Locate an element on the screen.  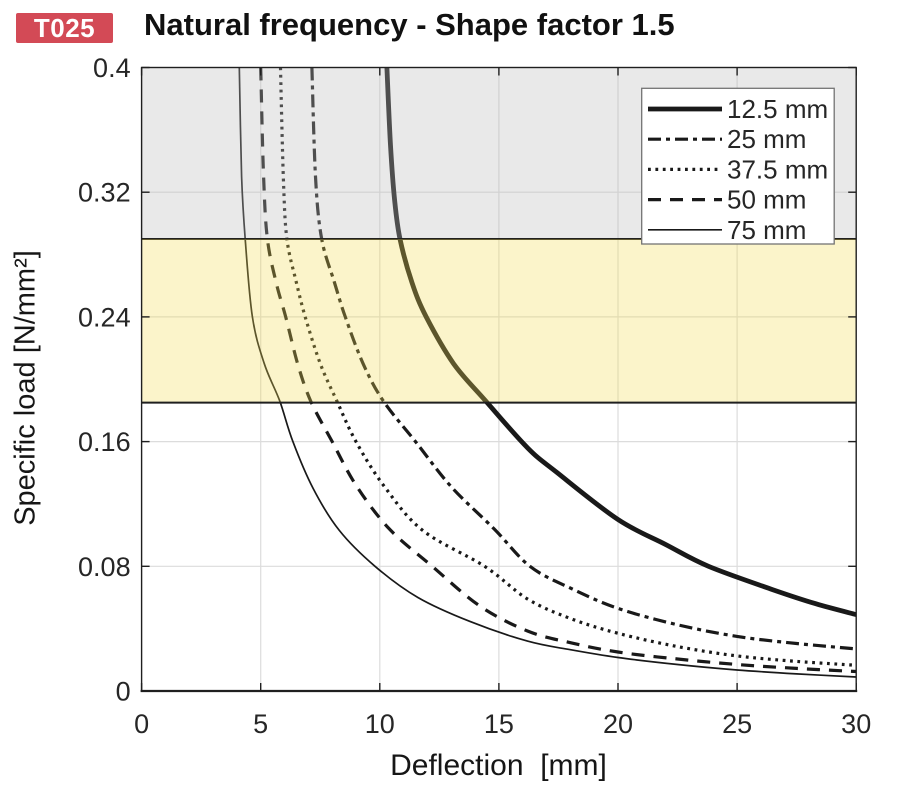
legend-label: 25 mm is located at coordinates (766, 139).